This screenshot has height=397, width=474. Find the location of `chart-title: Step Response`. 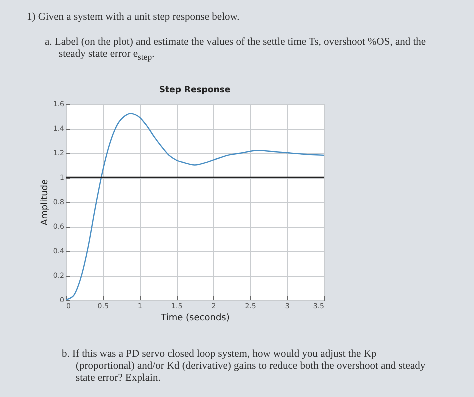

chart-title: Step Response is located at coordinates (195, 91).